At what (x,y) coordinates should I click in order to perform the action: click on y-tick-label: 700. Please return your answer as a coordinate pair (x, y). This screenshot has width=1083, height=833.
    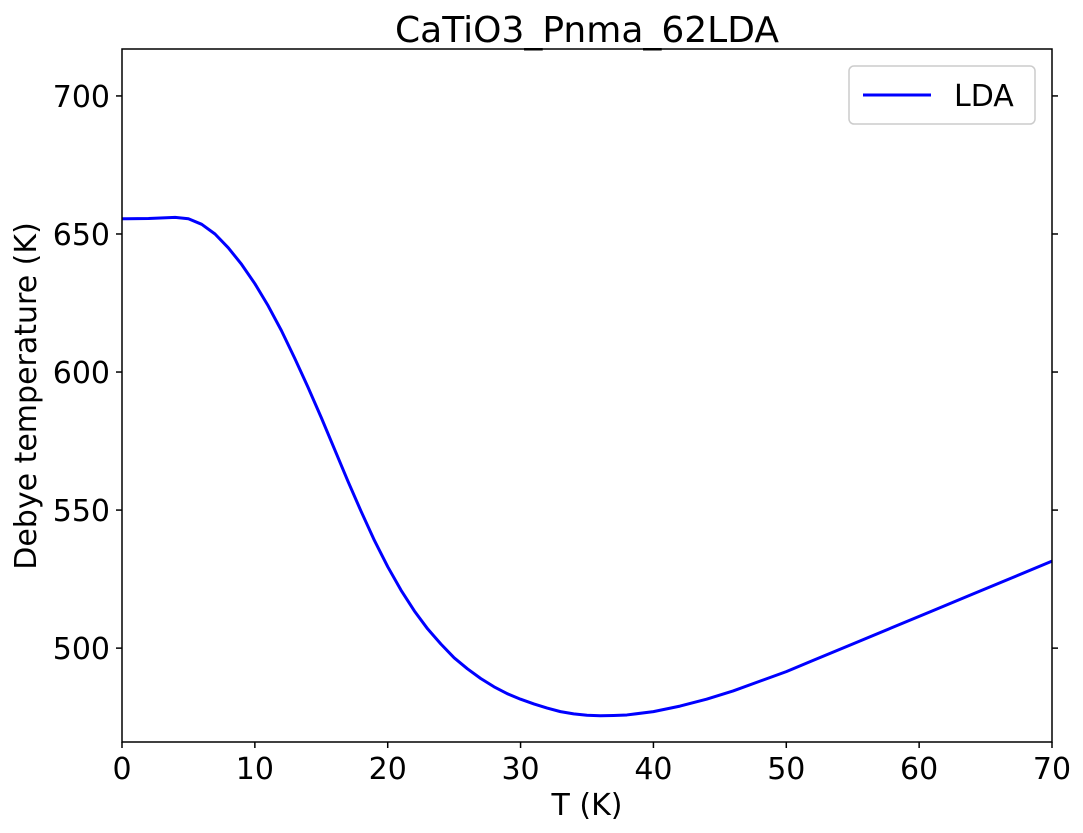
    Looking at the image, I should click on (81, 97).